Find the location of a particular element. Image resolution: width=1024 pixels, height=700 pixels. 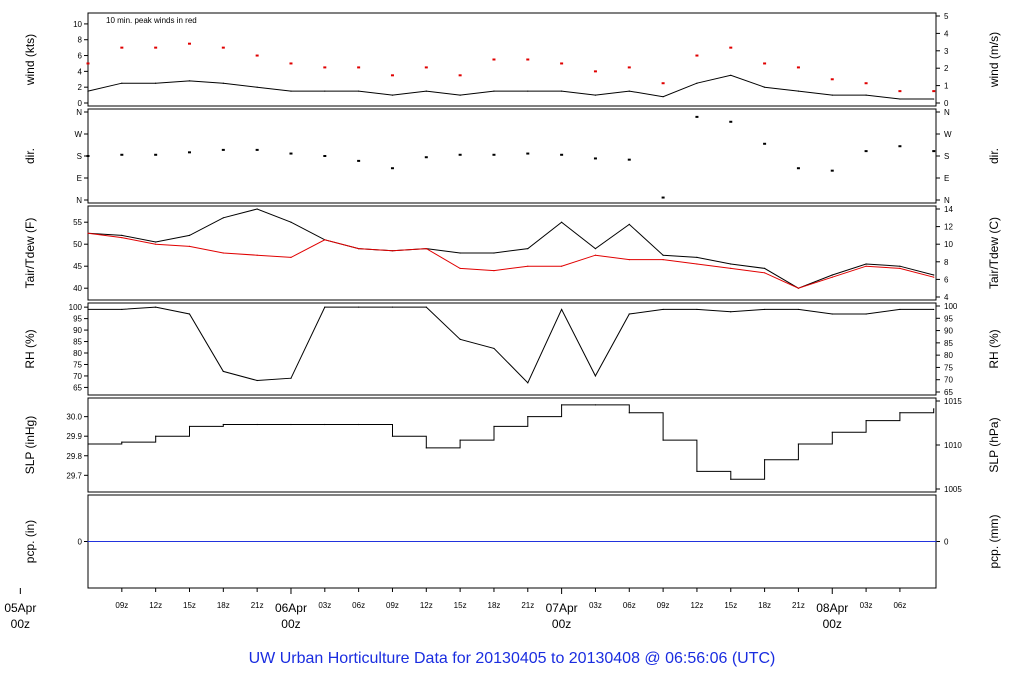

right-tick-label-rh: 80 is located at coordinates (948, 355).